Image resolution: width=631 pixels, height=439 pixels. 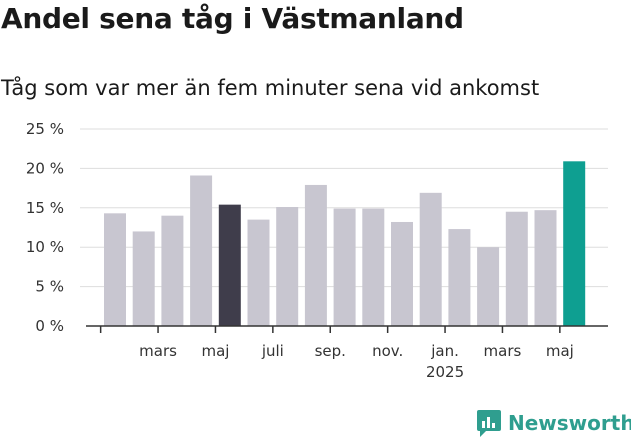 What do you see at coordinates (387, 351) in the screenshot?
I see `x-tick-label: nov.` at bounding box center [387, 351].